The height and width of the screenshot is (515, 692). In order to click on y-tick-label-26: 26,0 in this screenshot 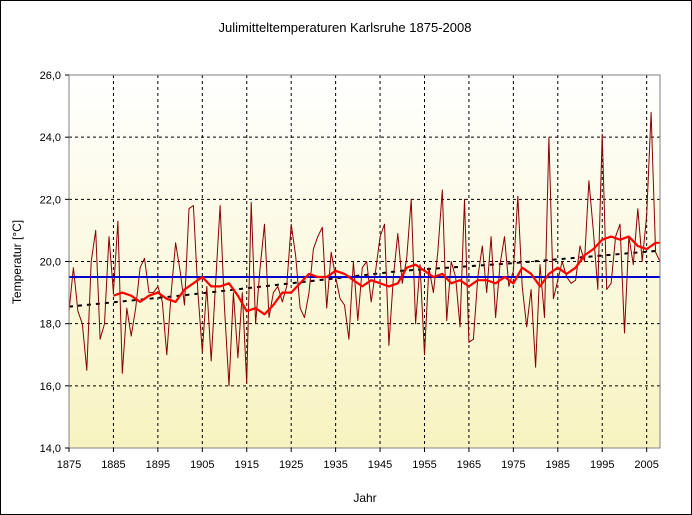, I will do `click(50, 76)`.